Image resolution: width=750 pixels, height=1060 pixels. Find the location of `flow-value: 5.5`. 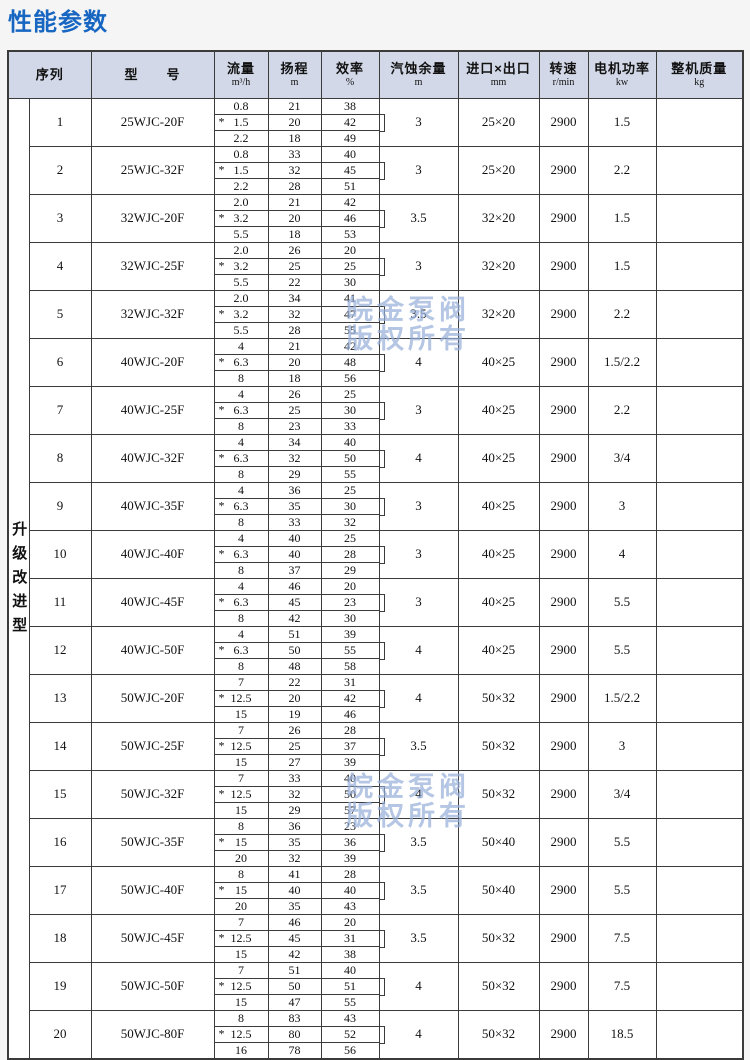

flow-value: 5.5 is located at coordinates (241, 281).